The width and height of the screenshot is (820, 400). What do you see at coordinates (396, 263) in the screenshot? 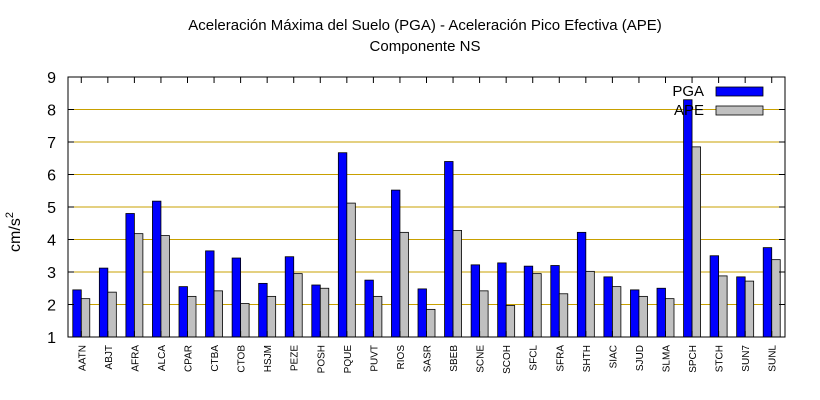
I see `bar-pga-rios` at bounding box center [396, 263].